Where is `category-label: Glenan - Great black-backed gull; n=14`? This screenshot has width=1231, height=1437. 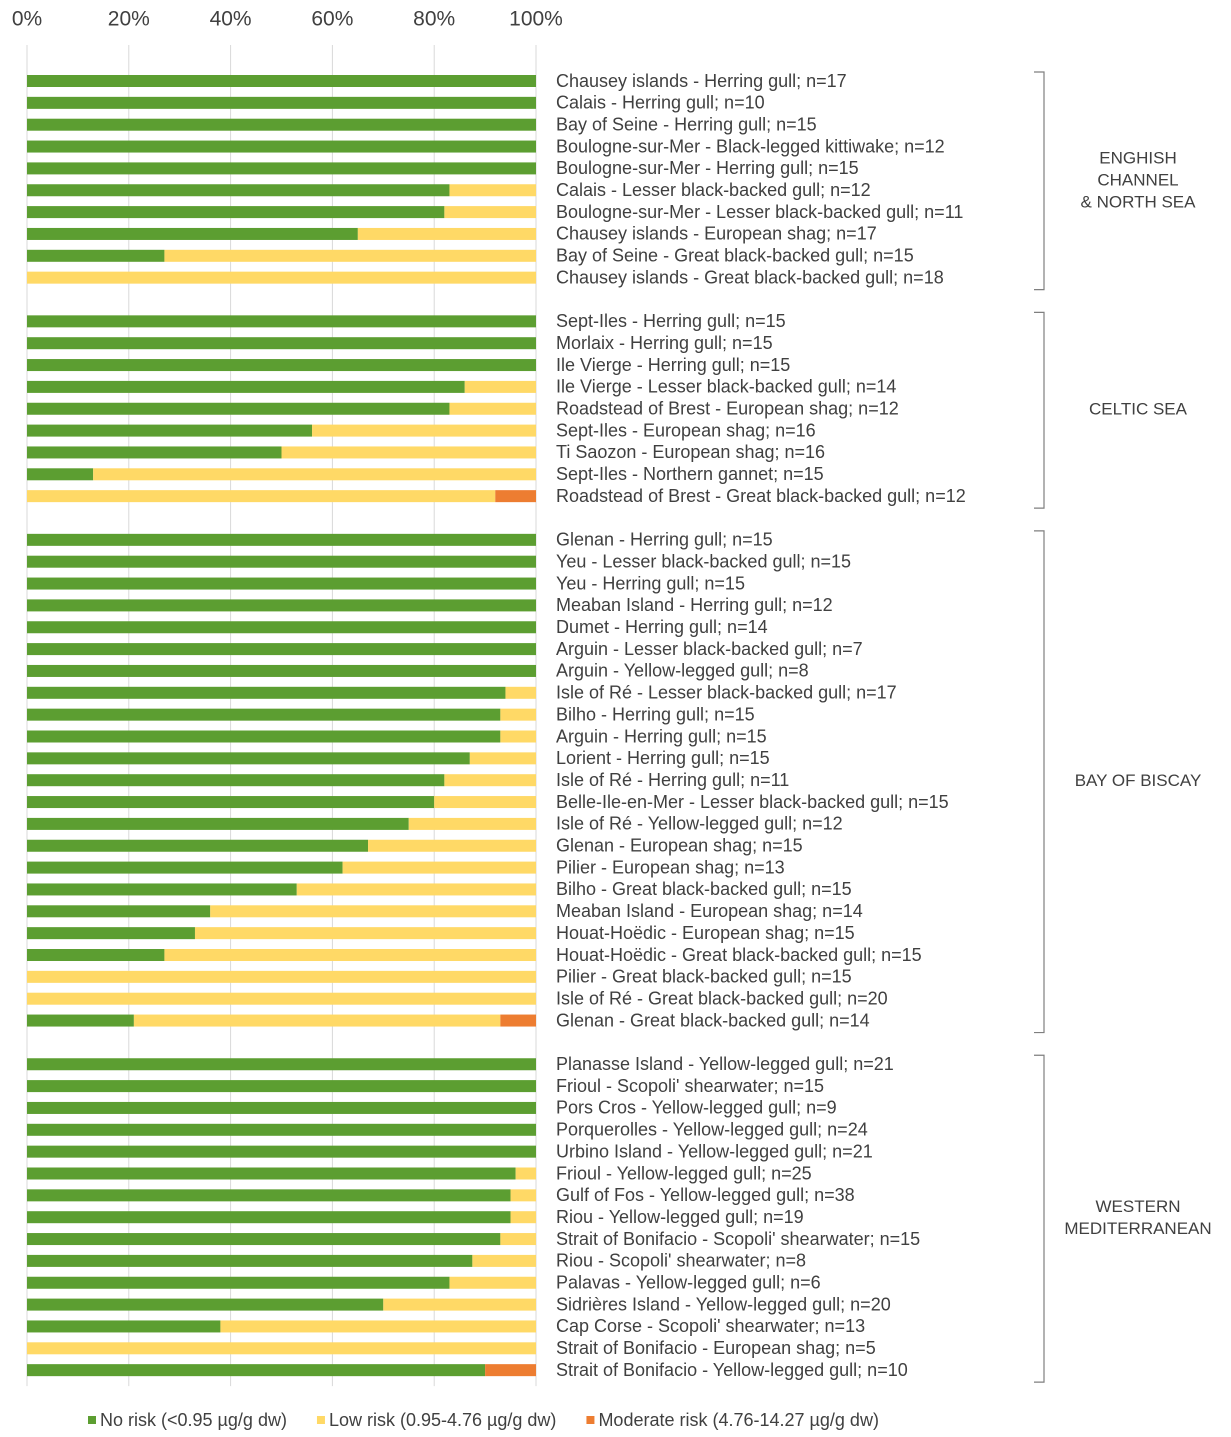 category-label: Glenan - Great black-backed gull; n=14 is located at coordinates (713, 1020).